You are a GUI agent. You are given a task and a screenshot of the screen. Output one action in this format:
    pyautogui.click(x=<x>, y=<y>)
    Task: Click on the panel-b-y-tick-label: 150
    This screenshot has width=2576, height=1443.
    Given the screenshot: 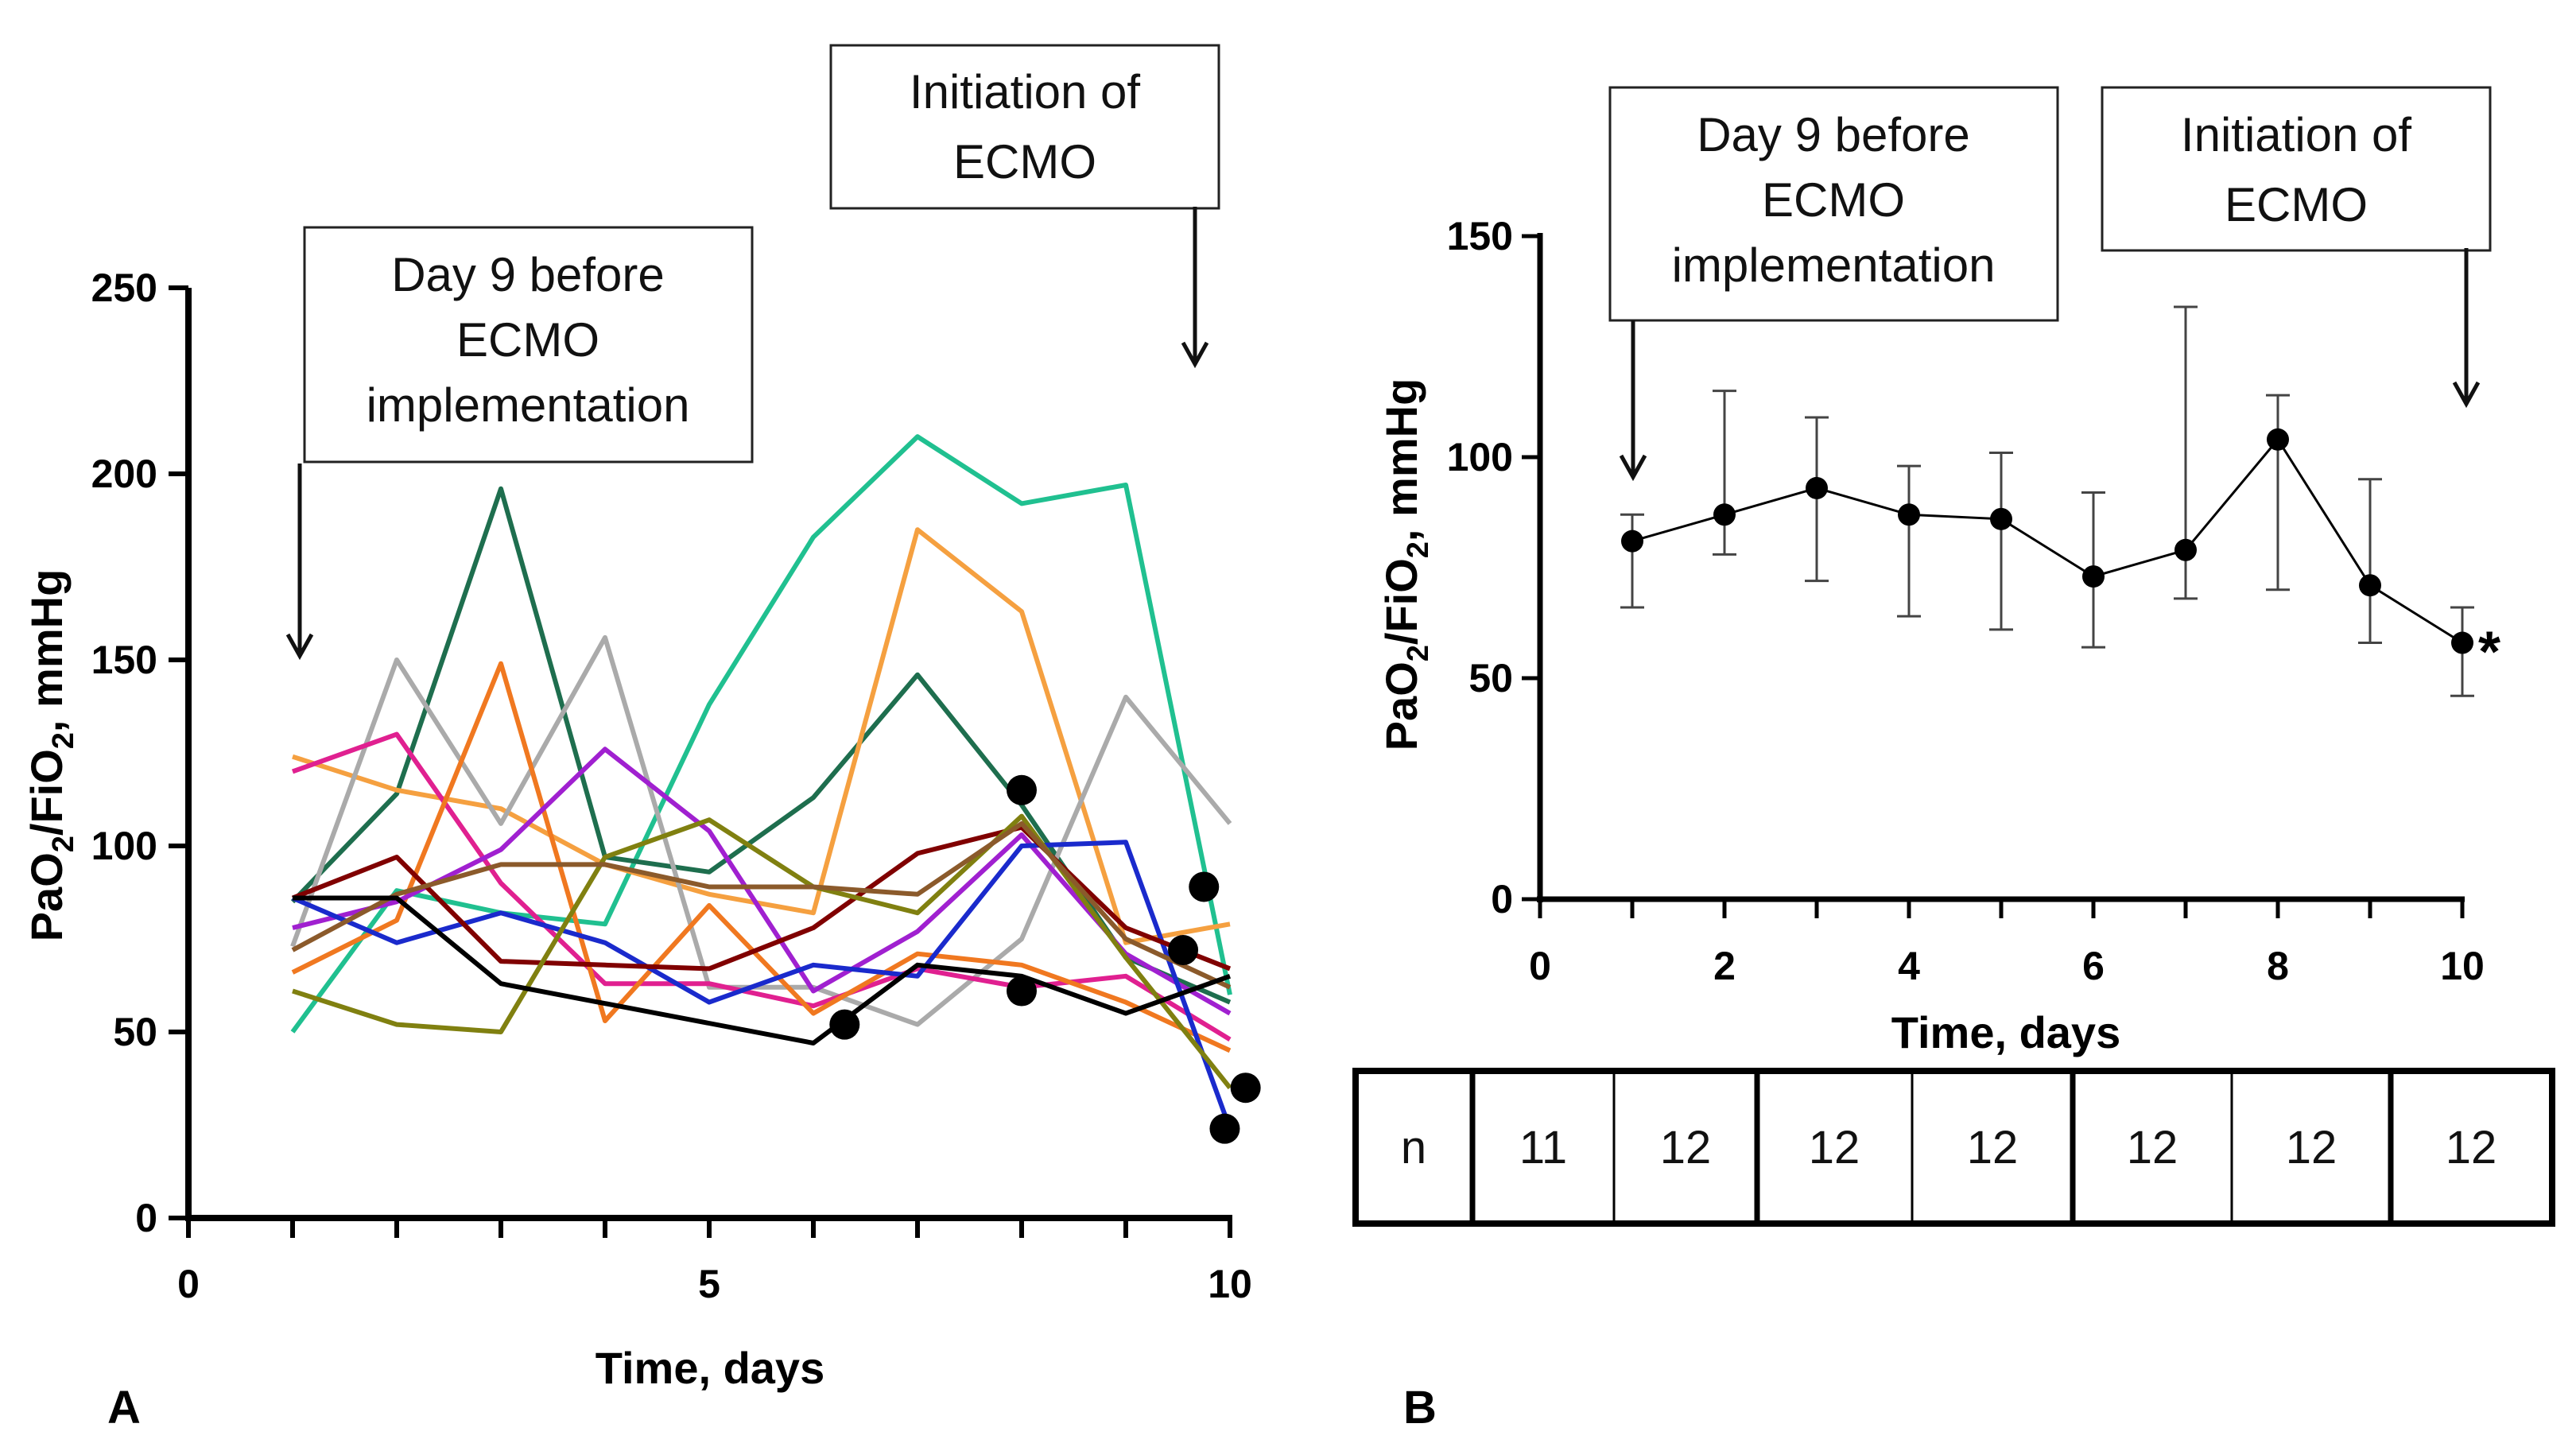 What is the action you would take?
    pyautogui.click(x=1480, y=236)
    